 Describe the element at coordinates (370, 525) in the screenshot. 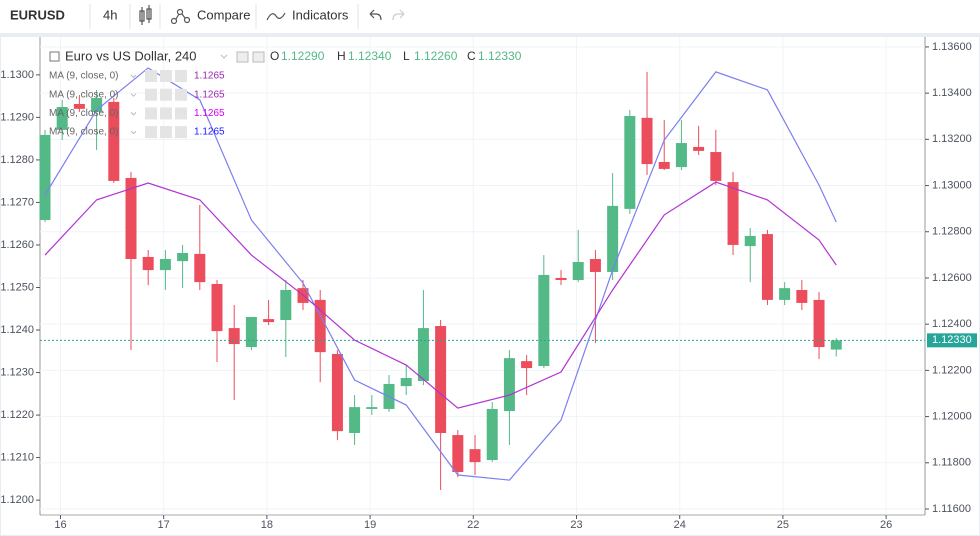

I see `x-tick-label: 19` at that location.